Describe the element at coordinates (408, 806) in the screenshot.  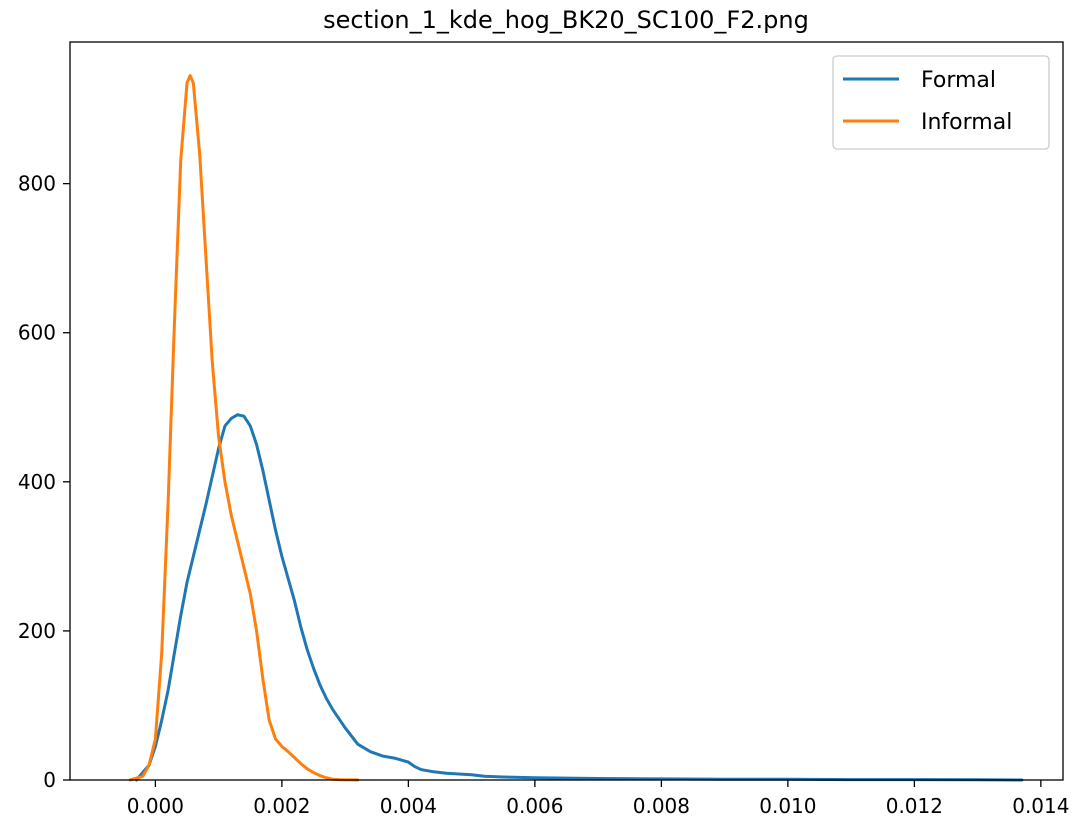
I see `x-tick-label: 0.004` at that location.